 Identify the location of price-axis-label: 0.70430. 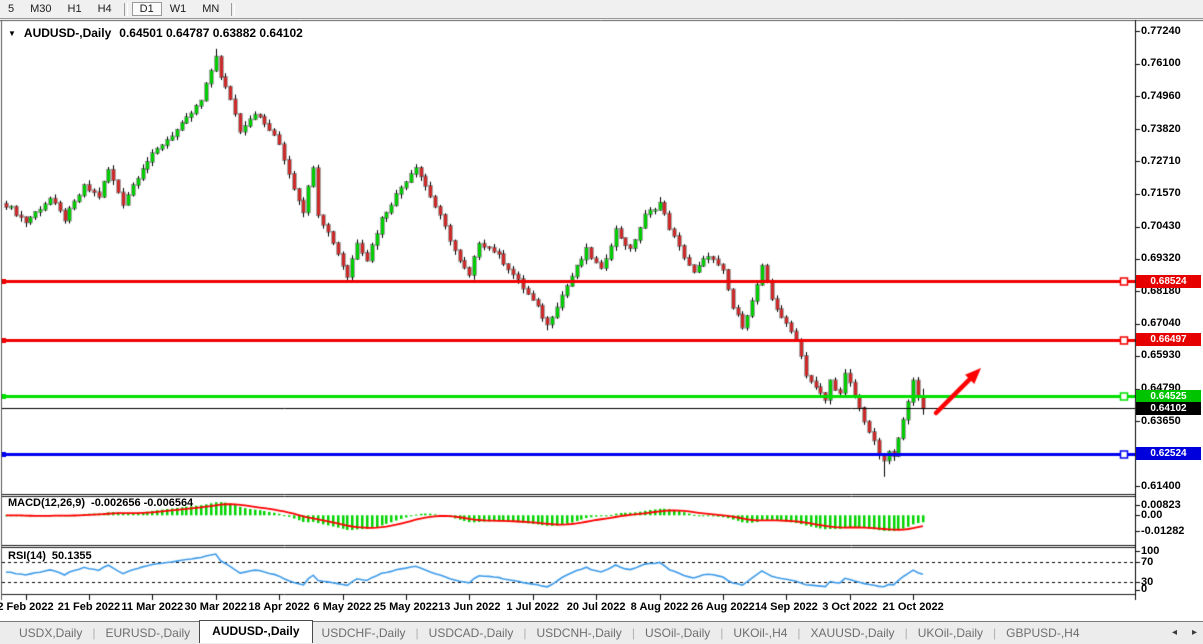
(1161, 226).